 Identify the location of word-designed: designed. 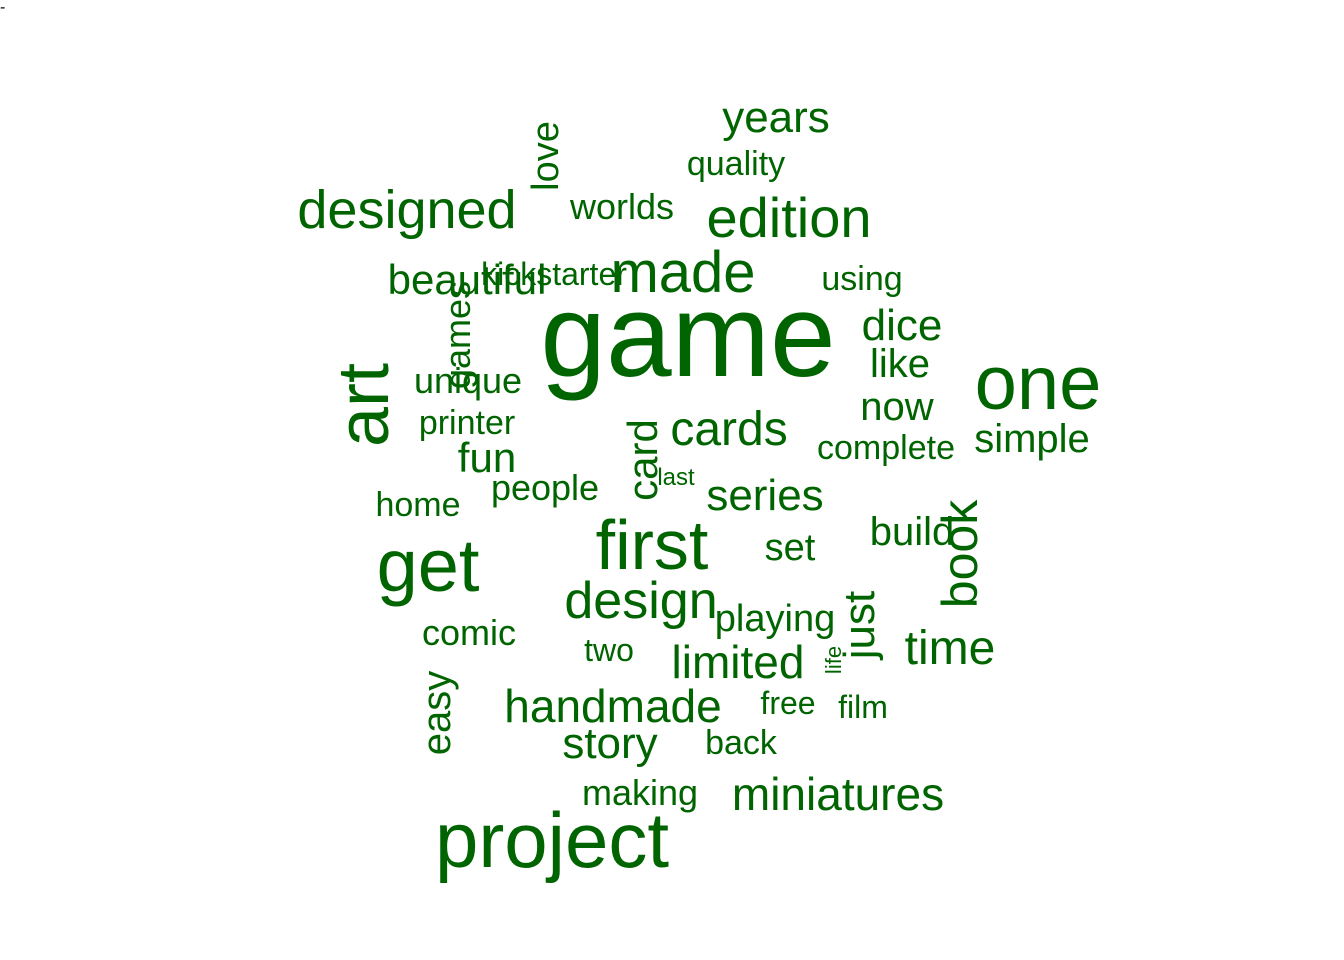
(407, 210).